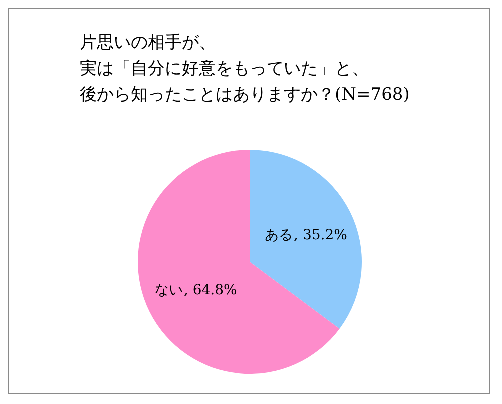 Image resolution: width=502 pixels, height=404 pixels. Describe the element at coordinates (245, 69) in the screenshot. I see `chart-title: 片思いの相手が、実は「自分に好意をもっていた」と、後から知ったことはありますか？(N=768)` at that location.